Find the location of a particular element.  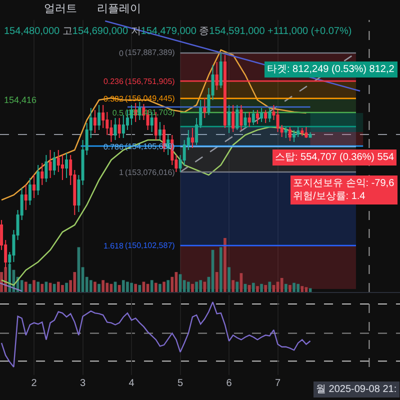

series-label: (150,102,587) is located at coordinates (150, 245).